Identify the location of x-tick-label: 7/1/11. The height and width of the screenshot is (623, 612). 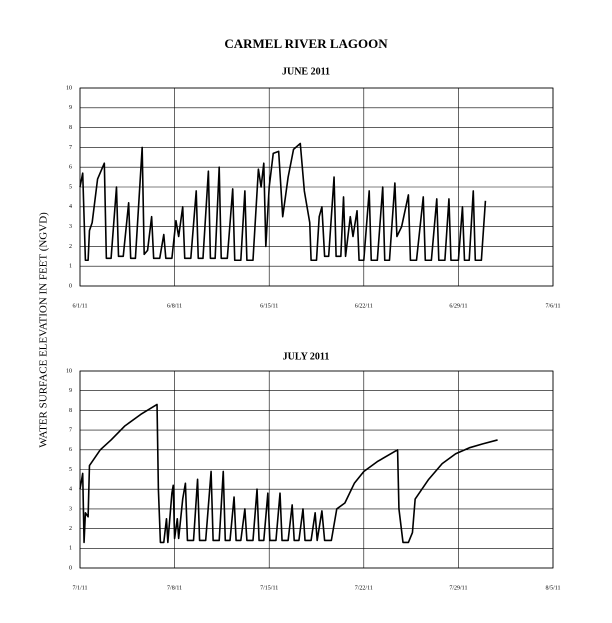
(79, 588).